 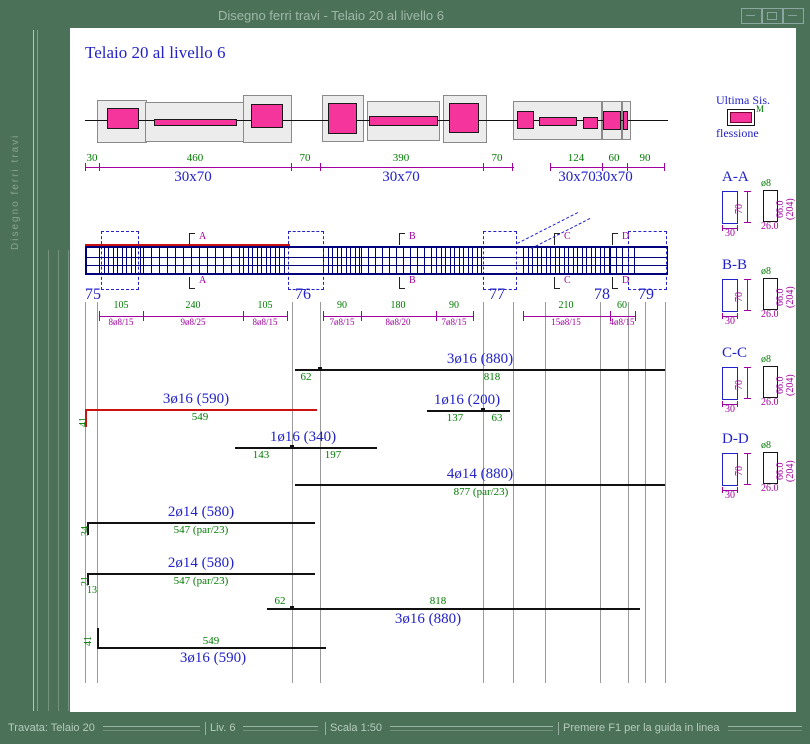 I want to click on cross-section-hdim-line, so click(x=747, y=206).